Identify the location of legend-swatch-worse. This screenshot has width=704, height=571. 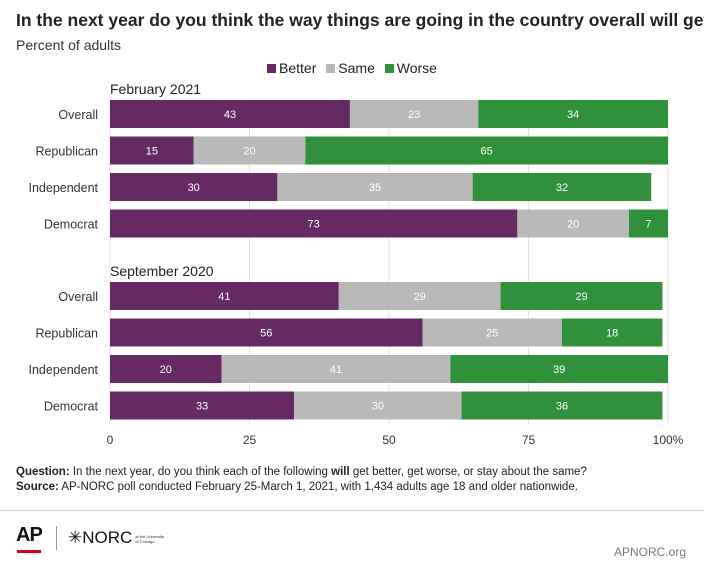
(389, 68).